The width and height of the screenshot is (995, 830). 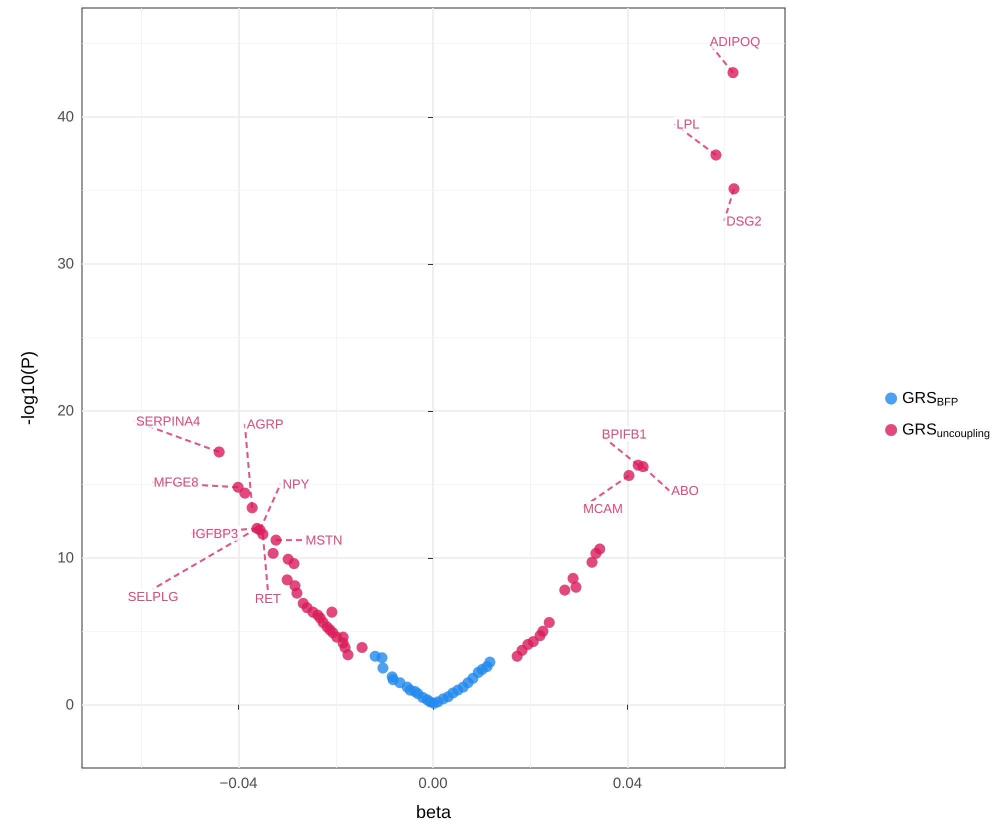 I want to click on x-tick-label: 0.00, so click(x=433, y=783).